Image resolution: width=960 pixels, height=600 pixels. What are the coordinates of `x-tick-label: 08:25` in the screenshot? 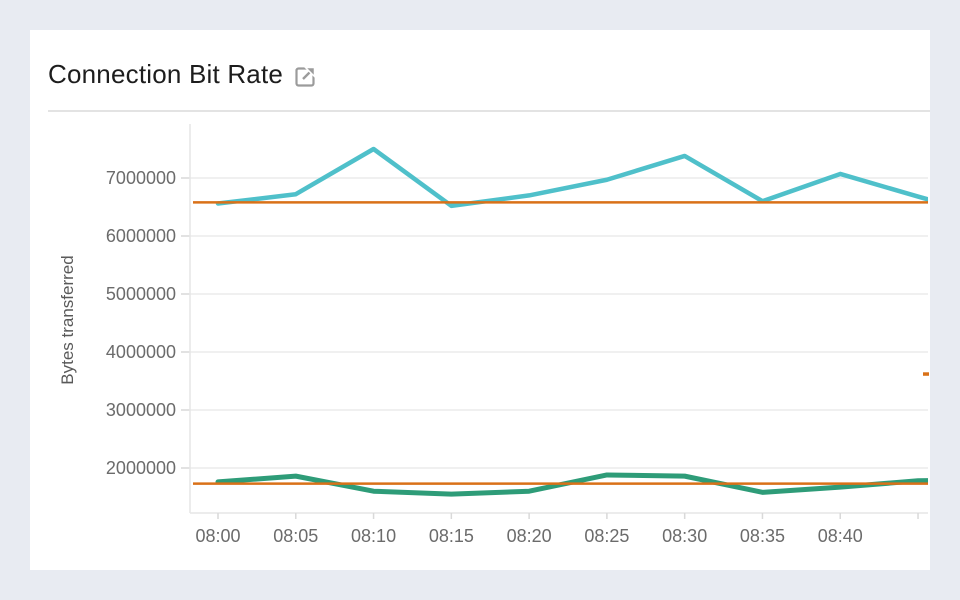 It's located at (606, 536).